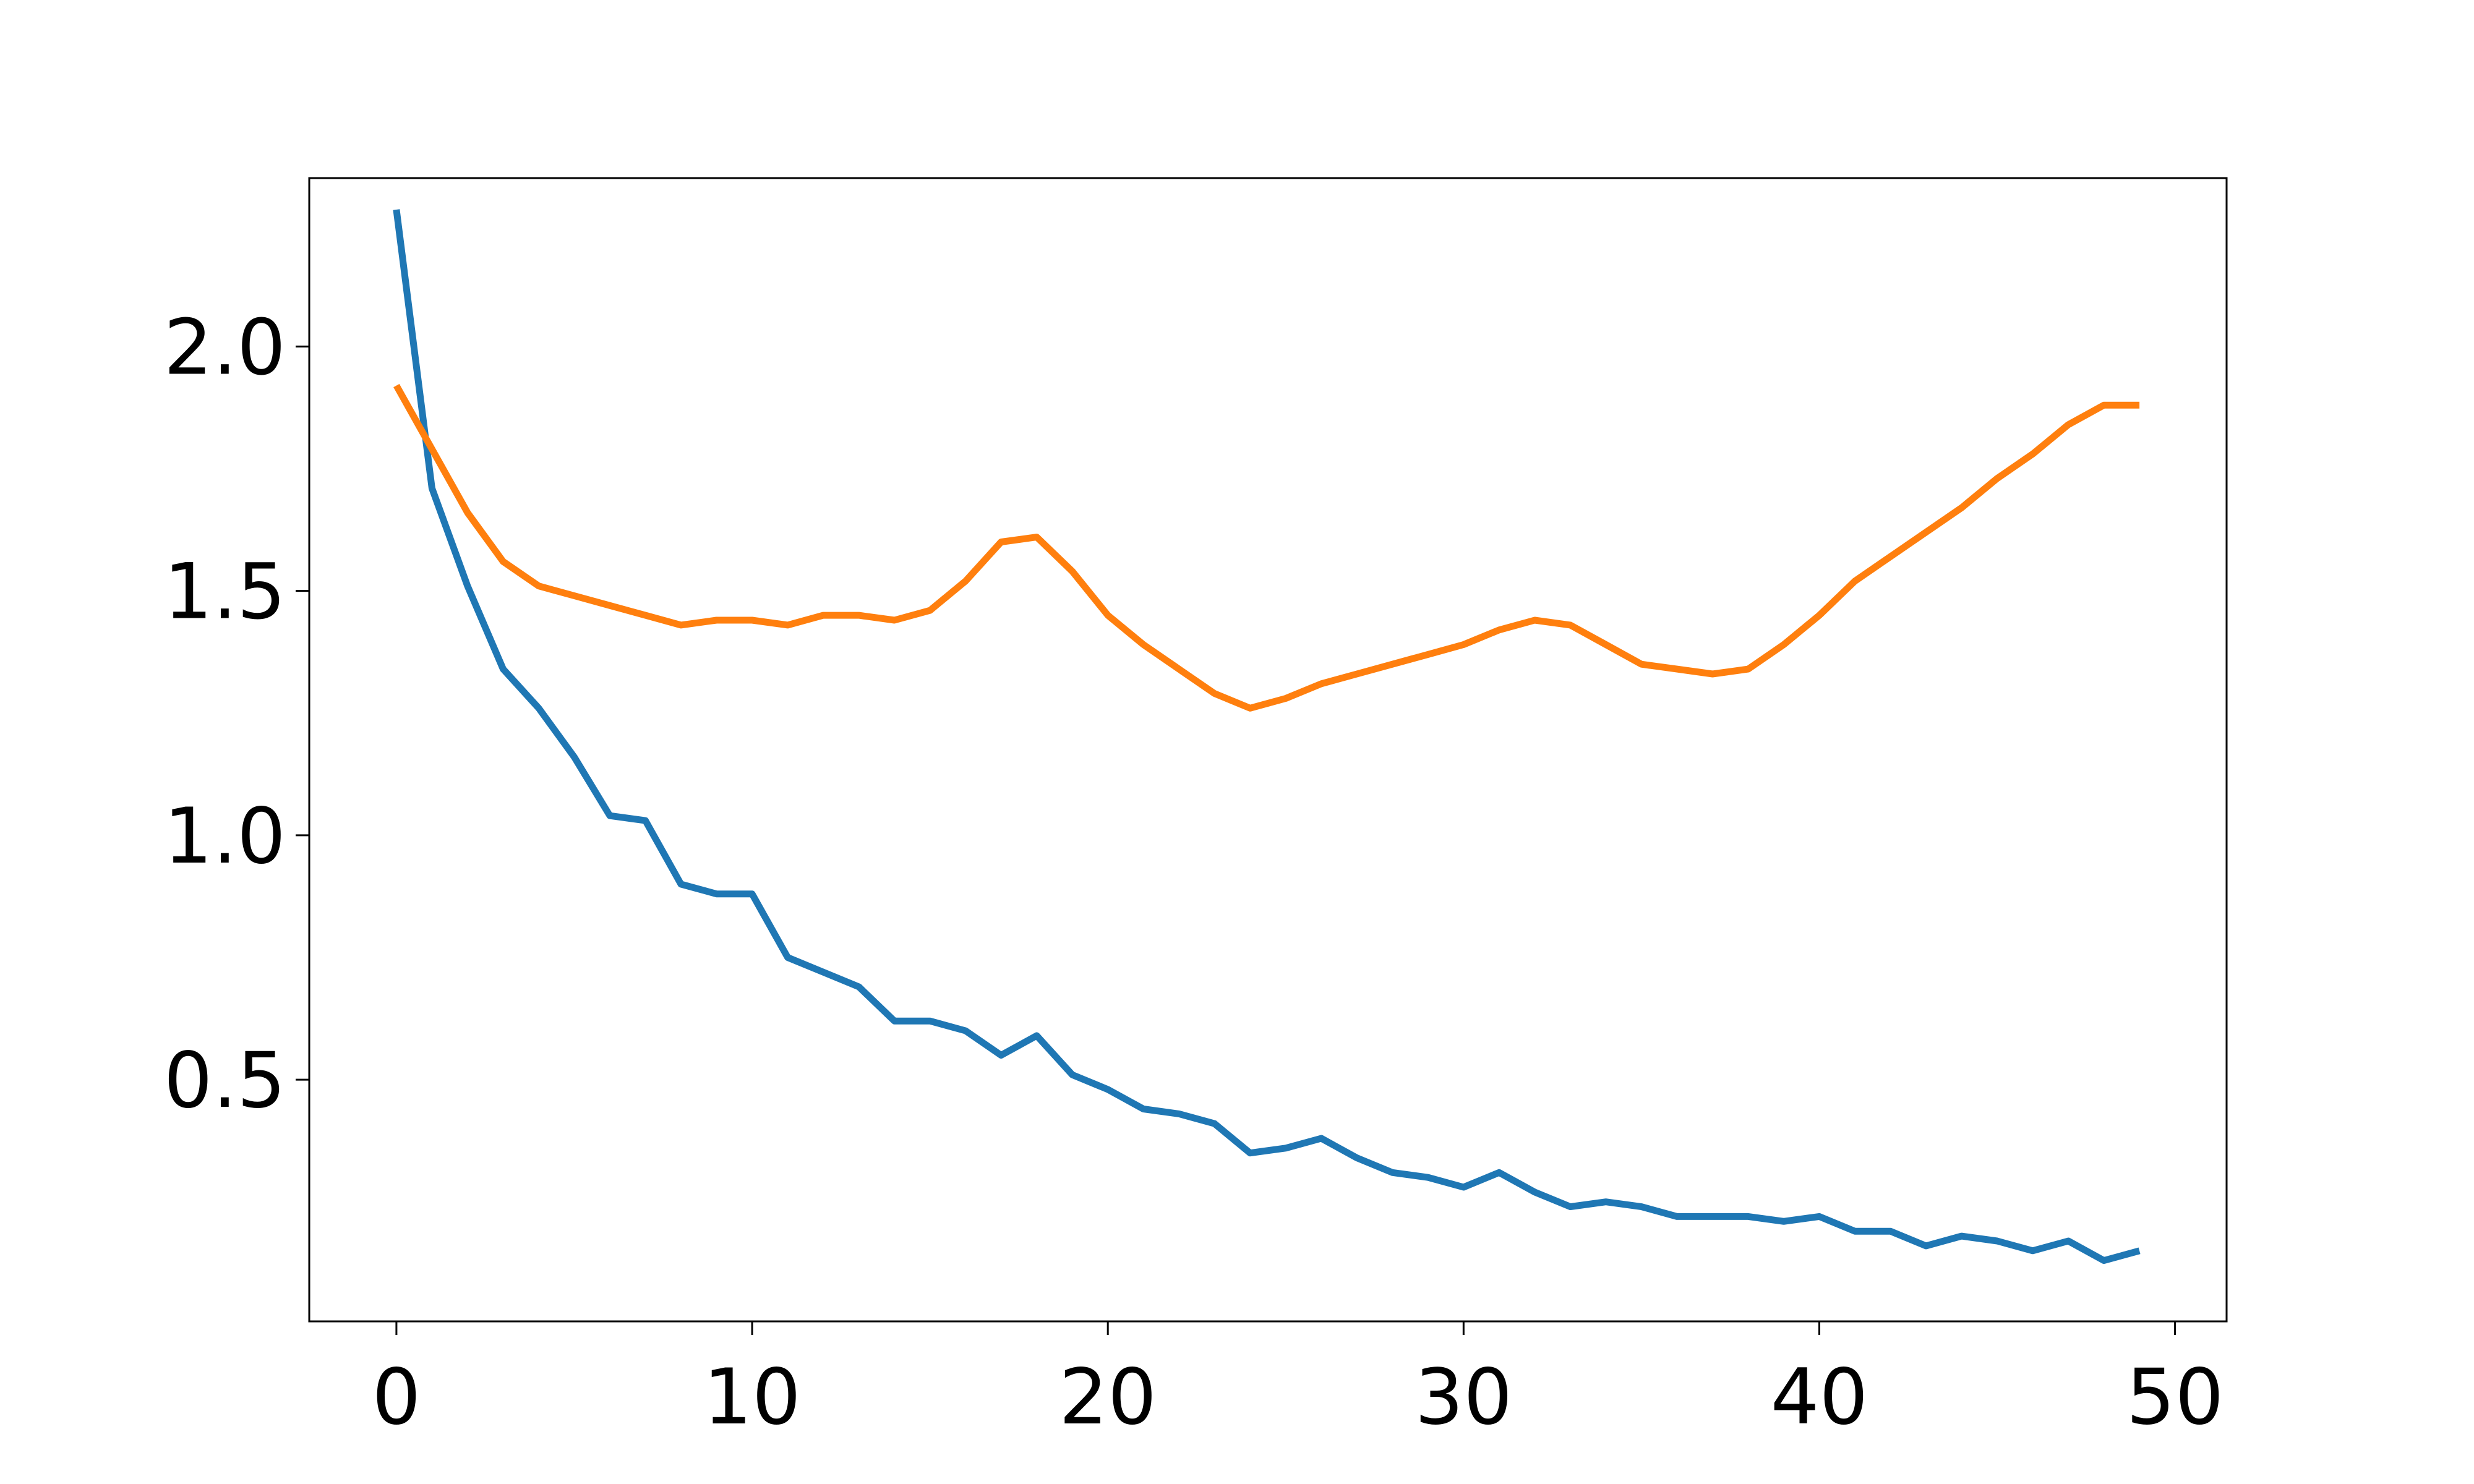 The image size is (2474, 1484). What do you see at coordinates (1819, 1397) in the screenshot?
I see `x-tick-label: 40` at bounding box center [1819, 1397].